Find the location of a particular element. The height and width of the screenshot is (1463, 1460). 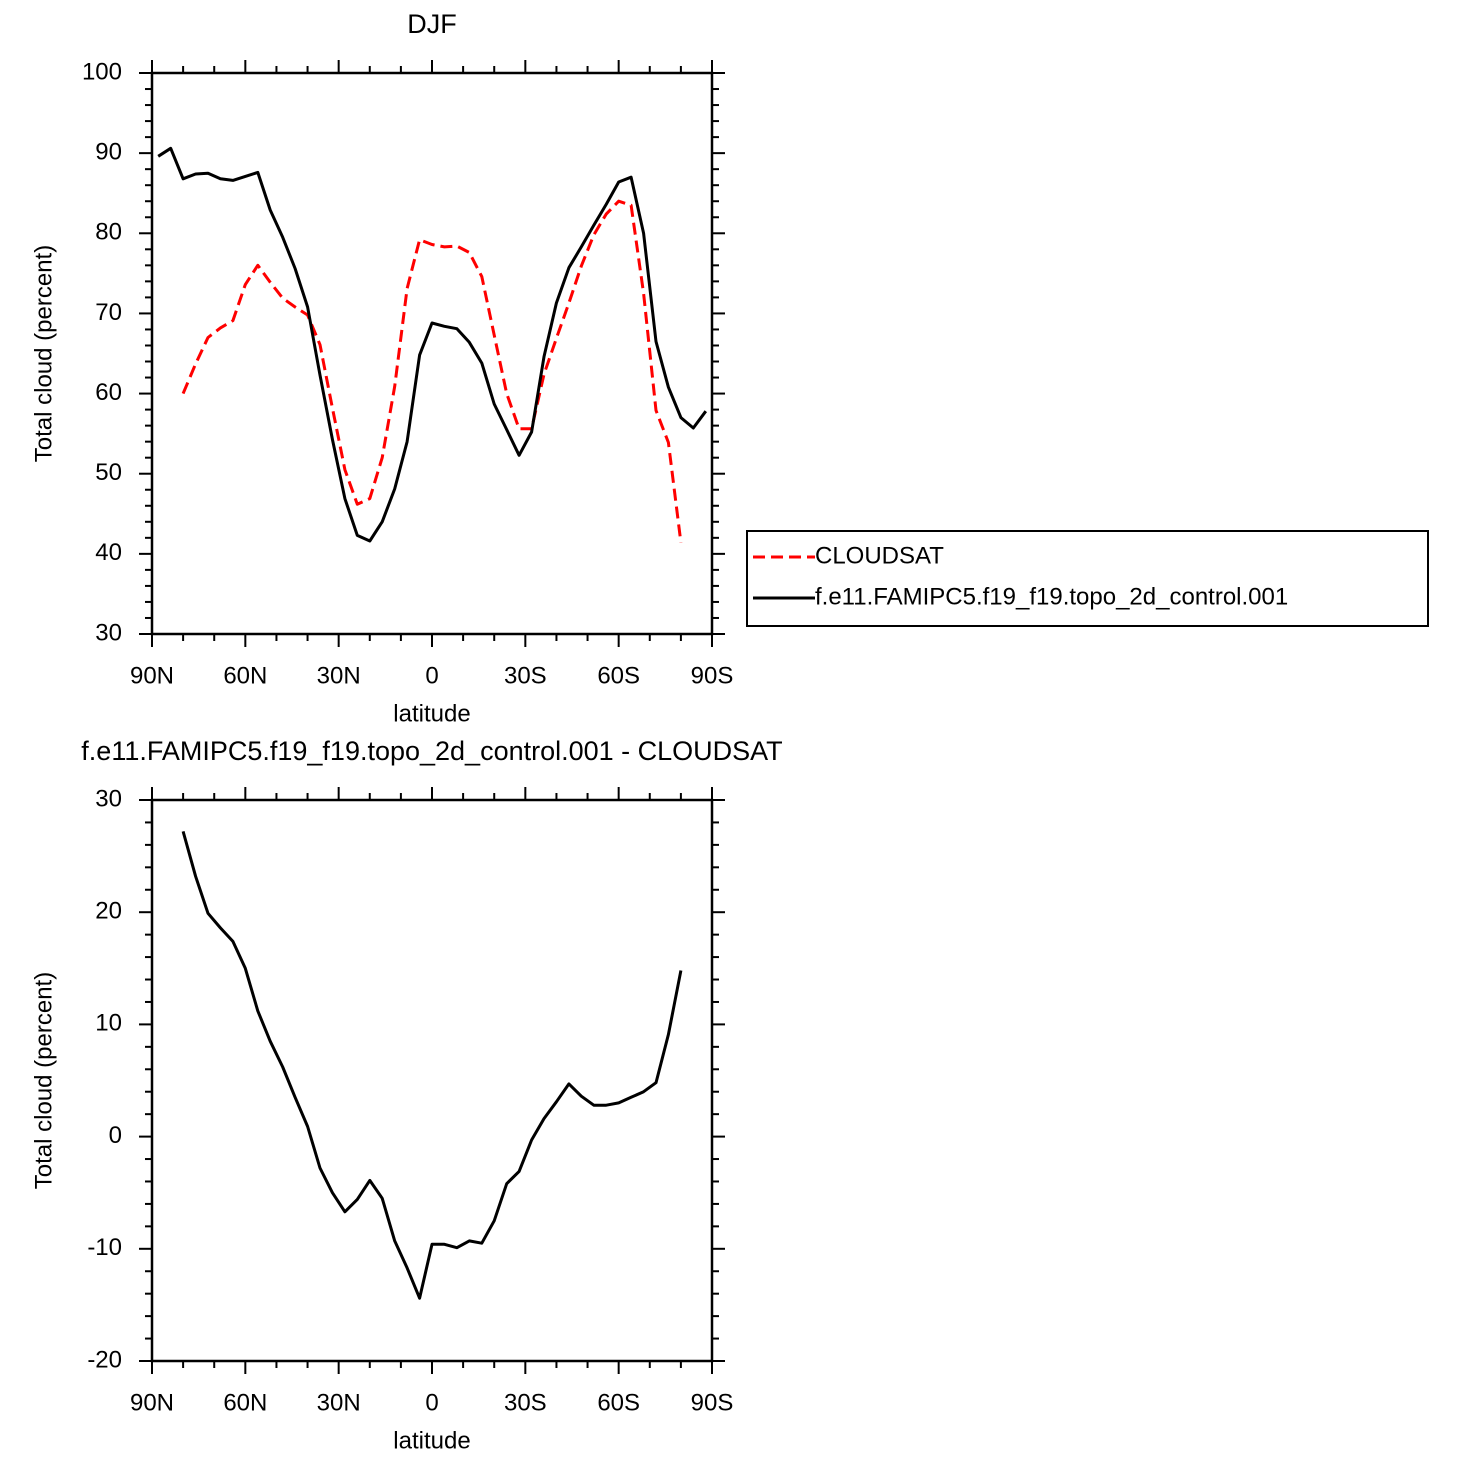

legend-label: CLOUDSAT is located at coordinates (879, 555).